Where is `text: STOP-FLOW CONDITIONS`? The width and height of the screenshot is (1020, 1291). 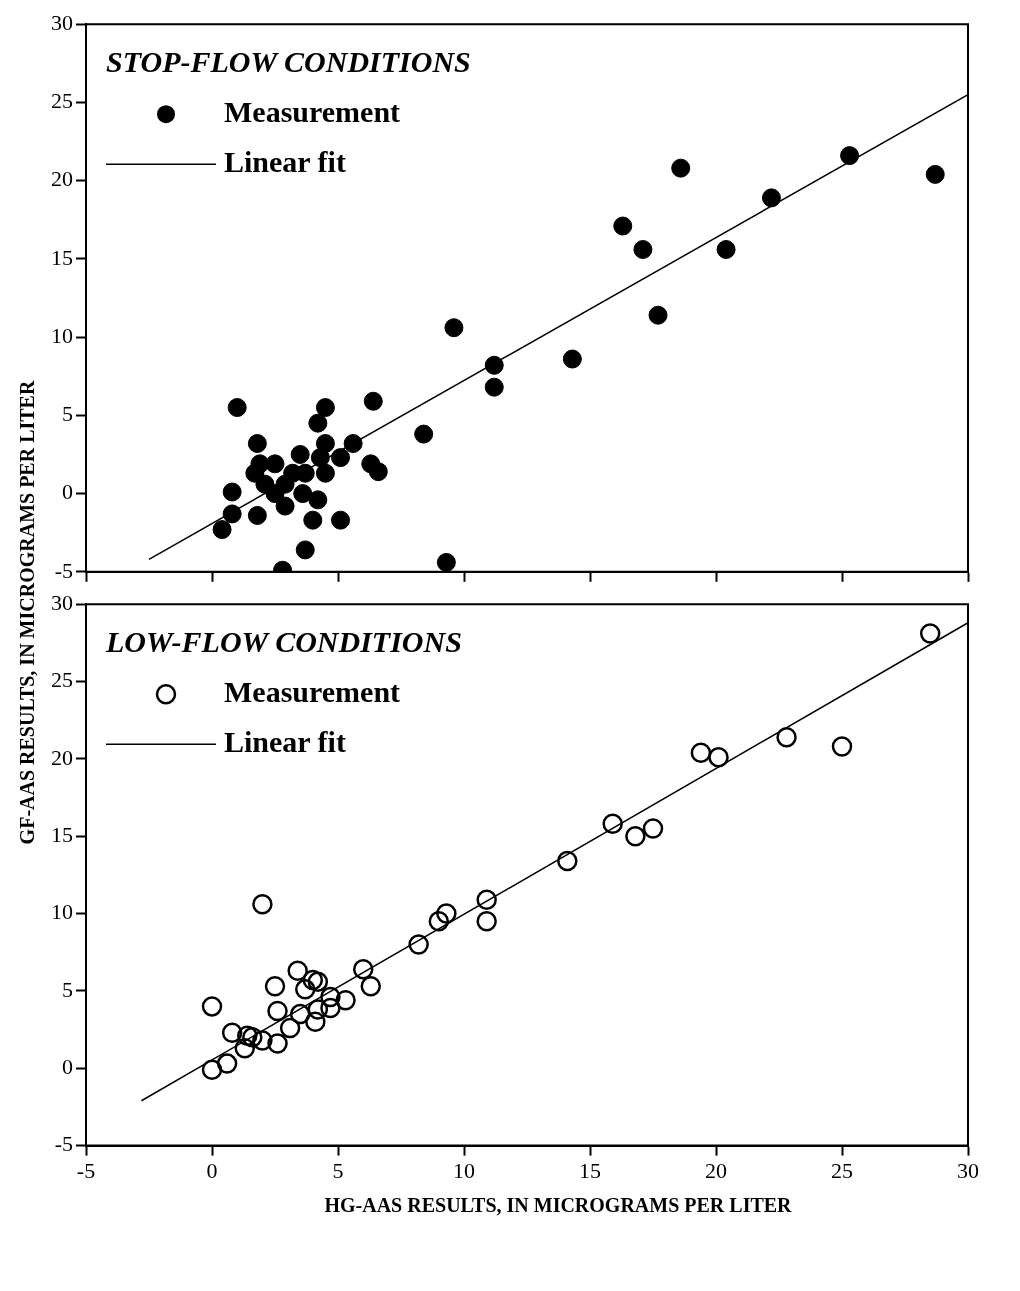 text: STOP-FLOW CONDITIONS is located at coordinates (288, 61).